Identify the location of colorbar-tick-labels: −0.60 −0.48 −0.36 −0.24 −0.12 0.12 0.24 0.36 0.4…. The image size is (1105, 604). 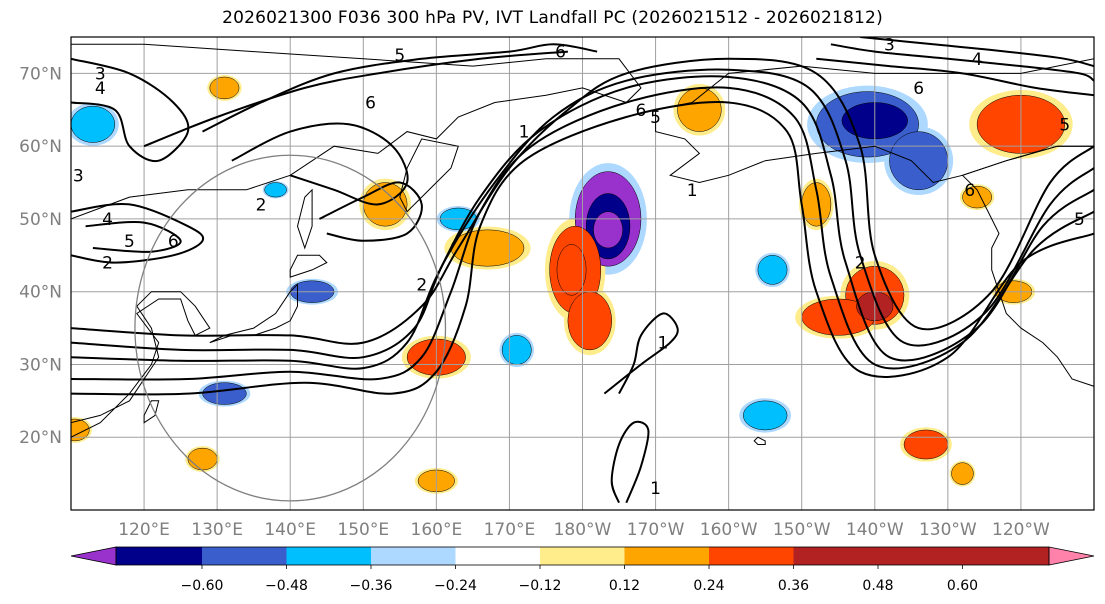
(579, 579).